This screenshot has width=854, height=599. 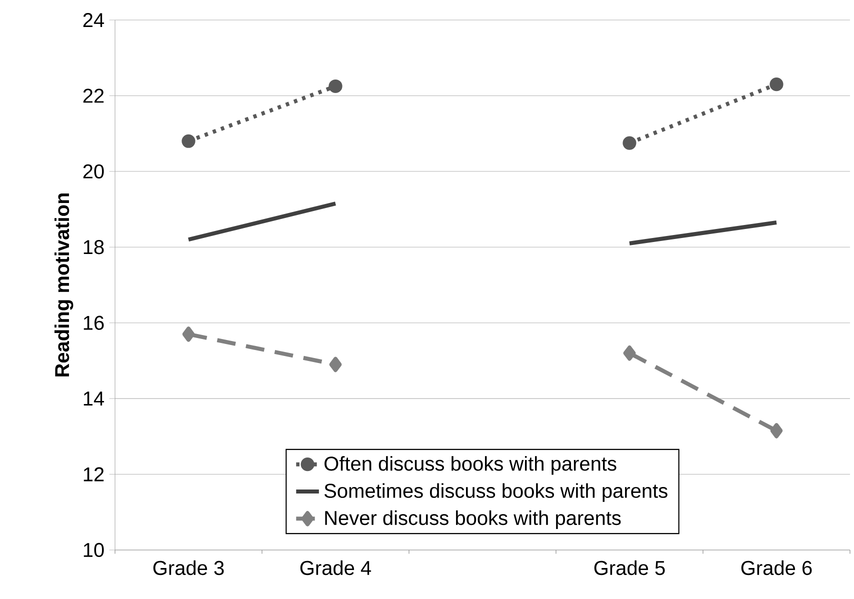 What do you see at coordinates (64, 284) in the screenshot?
I see `y-axis-title: Reading motivation` at bounding box center [64, 284].